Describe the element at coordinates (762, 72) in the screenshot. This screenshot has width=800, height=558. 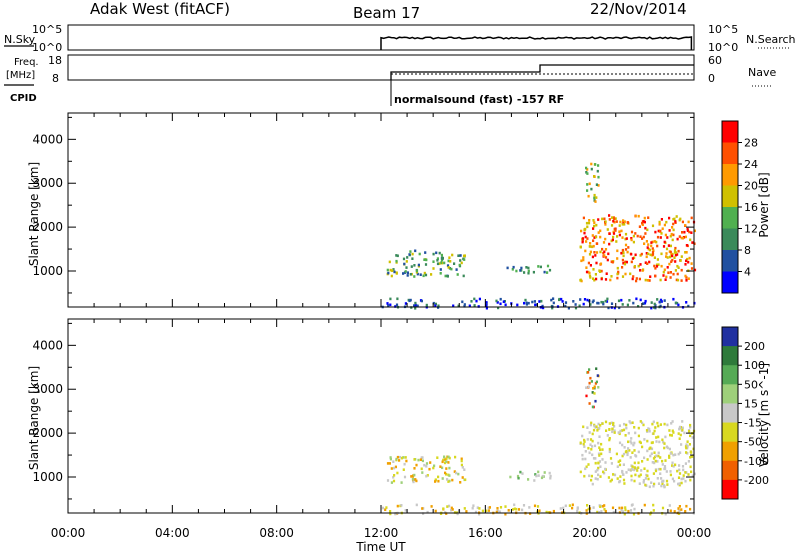
I see `nave-label: Nave` at that location.